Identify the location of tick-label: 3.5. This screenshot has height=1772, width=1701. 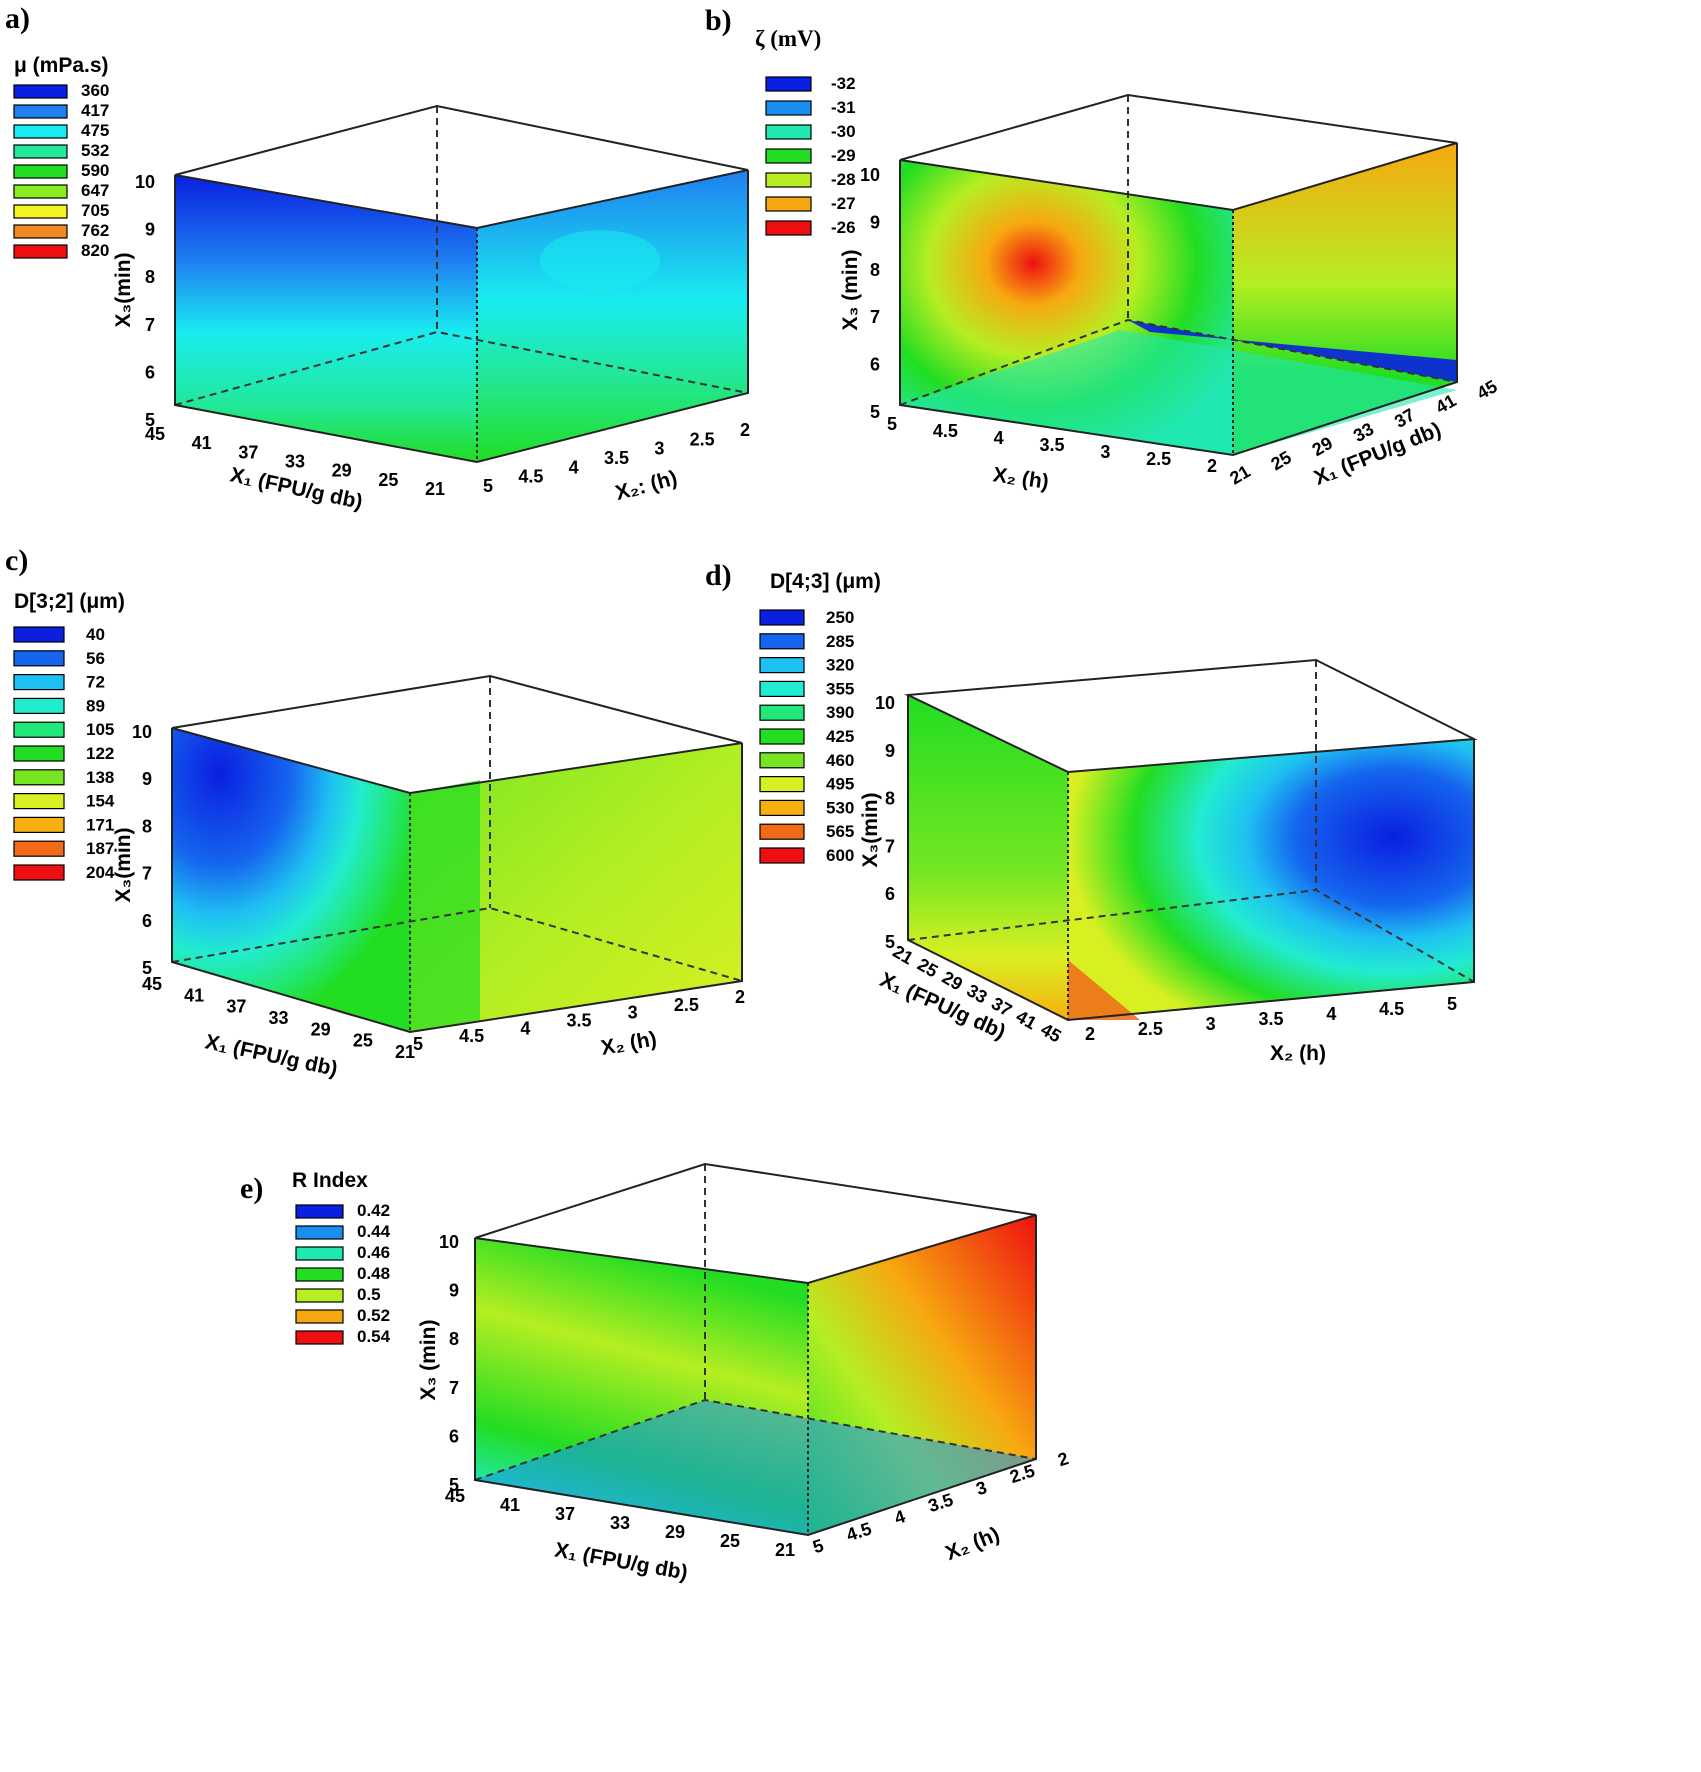
(1270, 1019).